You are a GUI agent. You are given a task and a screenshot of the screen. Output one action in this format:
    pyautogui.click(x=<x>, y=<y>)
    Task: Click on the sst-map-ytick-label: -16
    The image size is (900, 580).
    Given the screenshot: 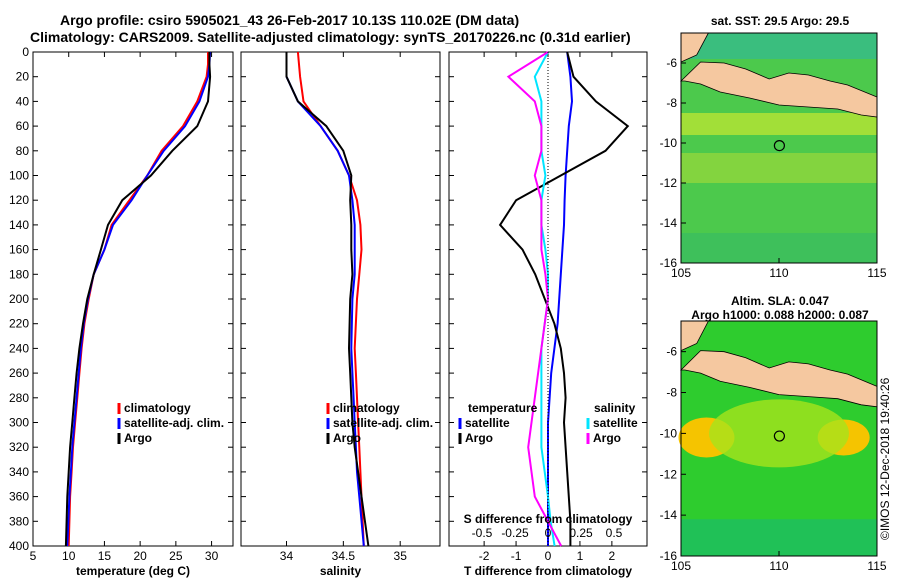 What is the action you would take?
    pyautogui.click(x=669, y=263)
    